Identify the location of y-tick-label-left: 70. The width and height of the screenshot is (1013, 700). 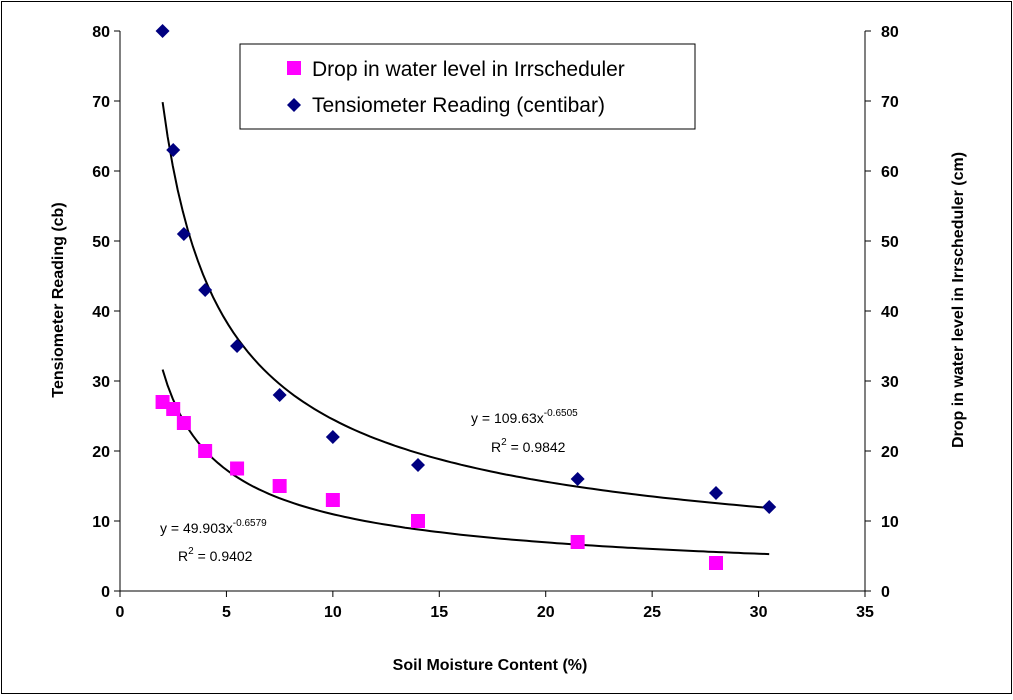
(101, 102).